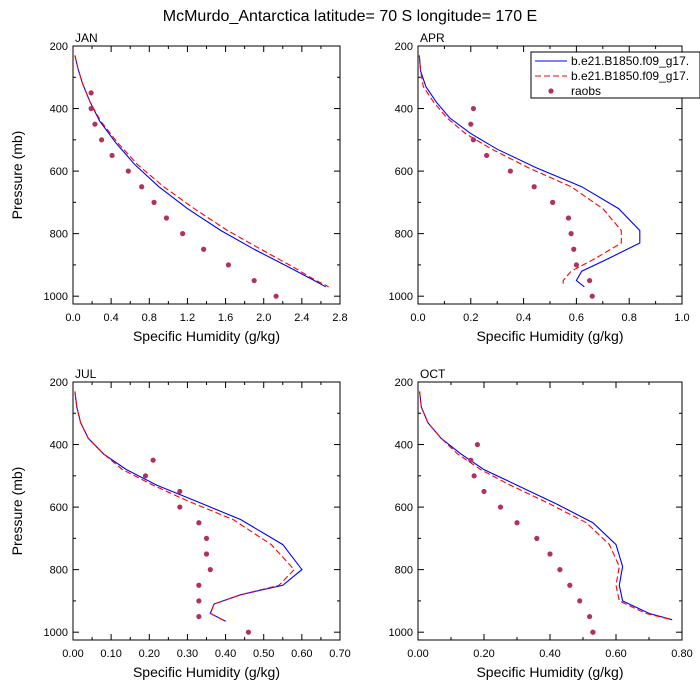 This screenshot has height=700, width=700. I want to click on legend-label: b.e21.B1850.f09_g17., so click(630, 76).